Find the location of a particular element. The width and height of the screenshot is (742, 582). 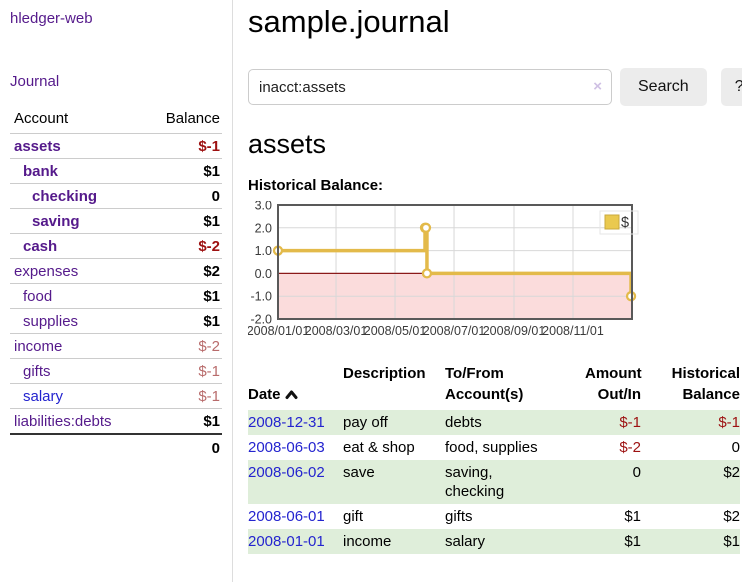

chart-title: Historical Balance: is located at coordinates (316, 185).